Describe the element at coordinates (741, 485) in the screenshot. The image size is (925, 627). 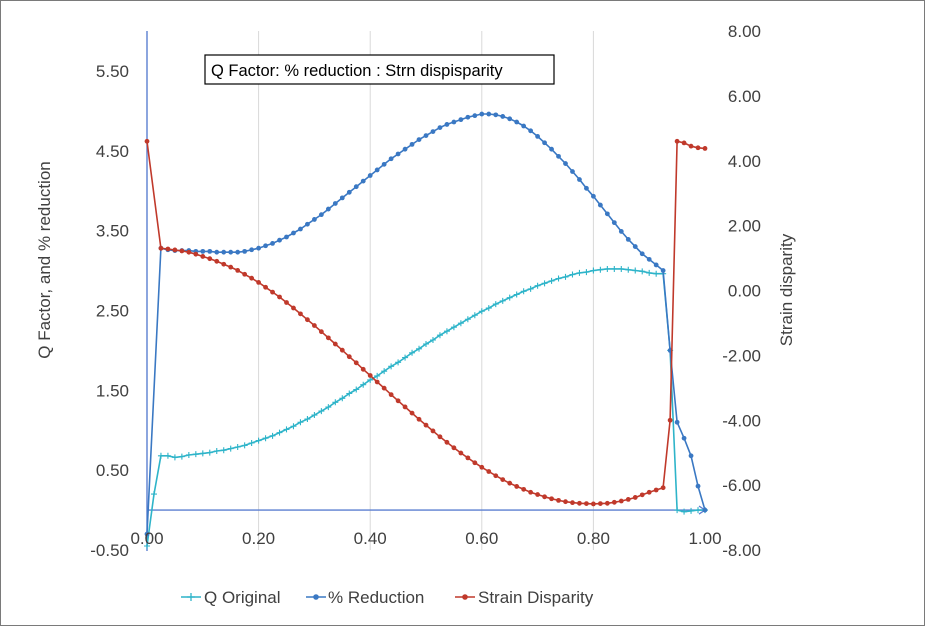
I see `y-tick-label-right-1: -6.00` at that location.